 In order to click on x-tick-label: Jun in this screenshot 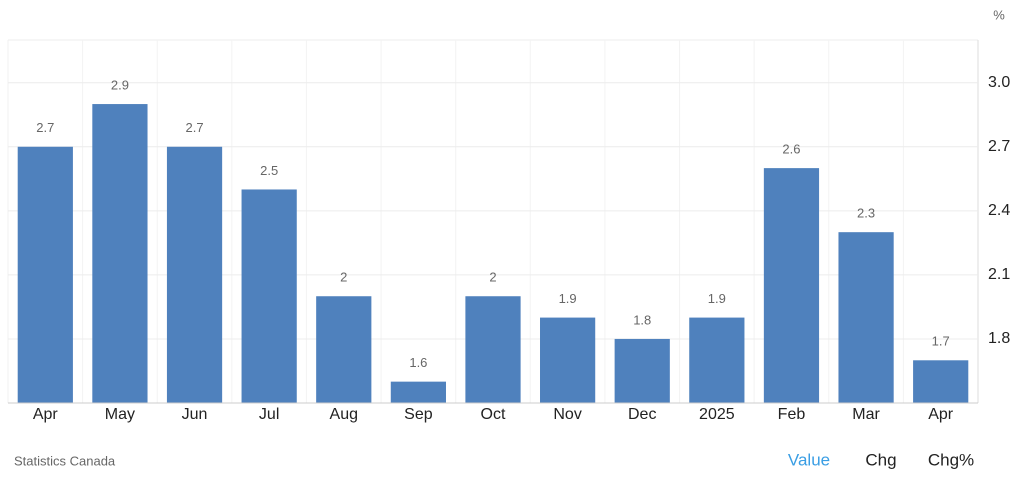, I will do `click(195, 414)`.